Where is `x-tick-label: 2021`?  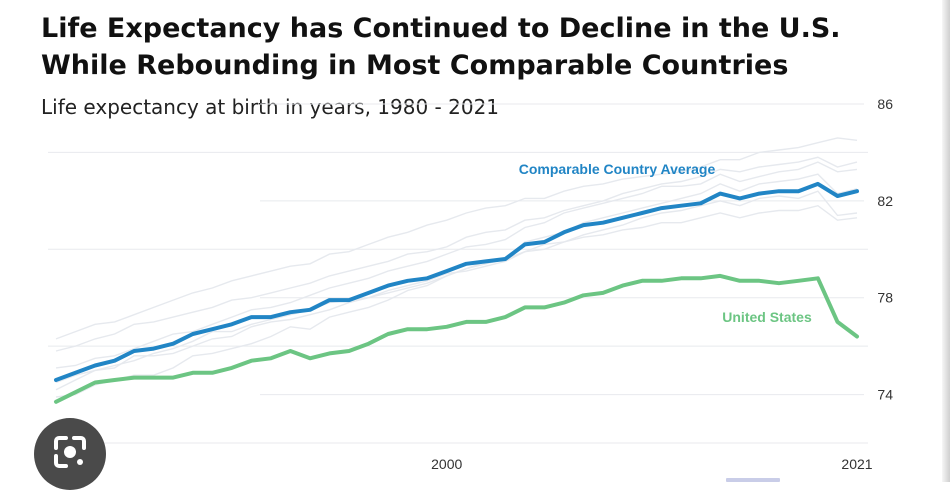
x-tick-label: 2021 is located at coordinates (856, 464).